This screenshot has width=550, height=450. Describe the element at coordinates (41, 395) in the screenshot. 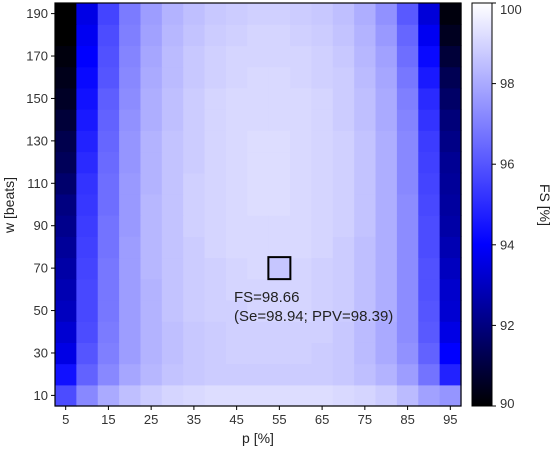

I see `y-tick-label: 10` at that location.